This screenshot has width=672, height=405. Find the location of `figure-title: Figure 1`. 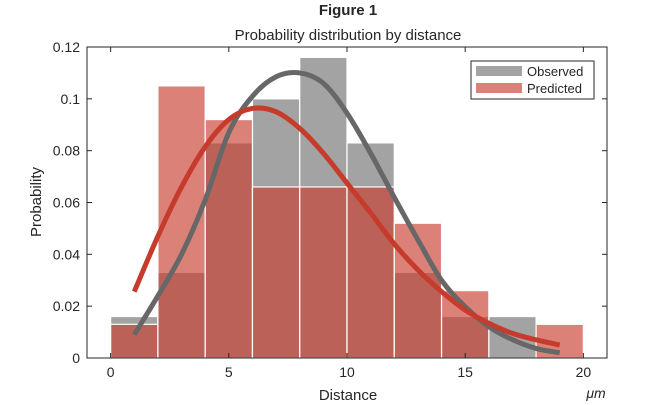

figure-title: Figure 1 is located at coordinates (348, 10).